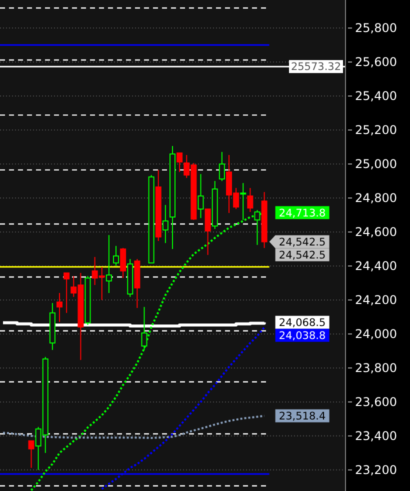 The height and width of the screenshot is (491, 410). What do you see at coordinates (302, 336) in the screenshot?
I see `data-label: 24,038.8` at bounding box center [302, 336].